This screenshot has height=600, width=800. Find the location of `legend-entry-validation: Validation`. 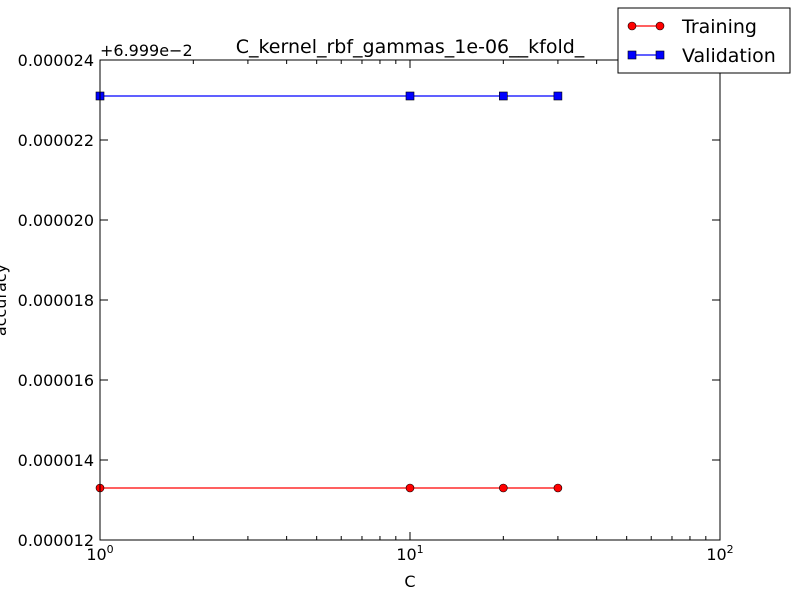

legend-entry-validation: Validation is located at coordinates (701, 56).